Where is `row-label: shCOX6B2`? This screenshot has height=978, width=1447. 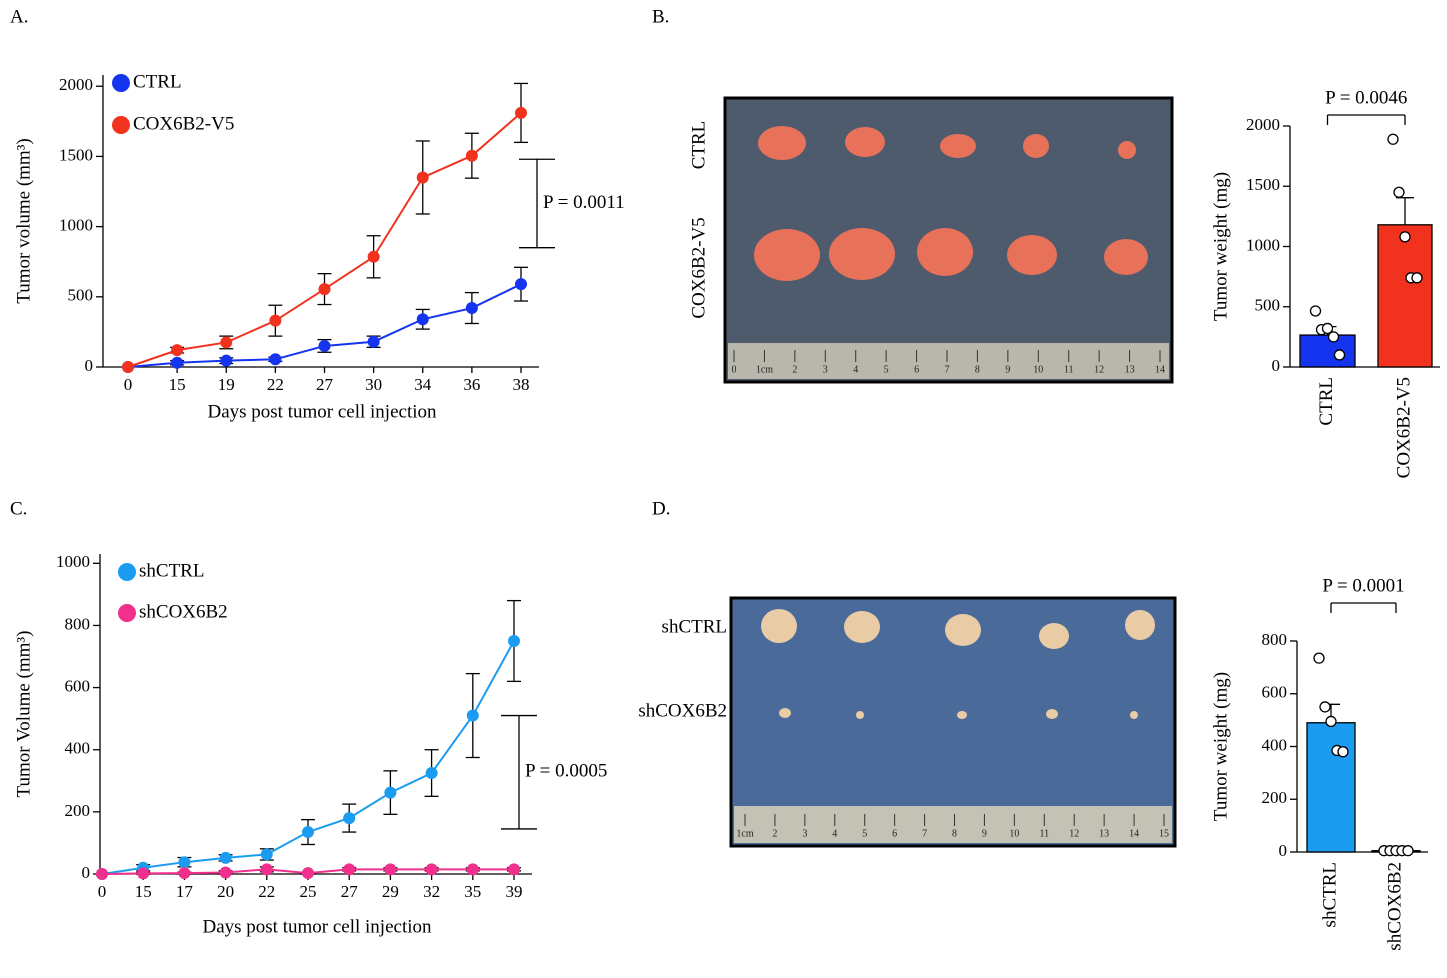 row-label: shCOX6B2 is located at coordinates (682, 710).